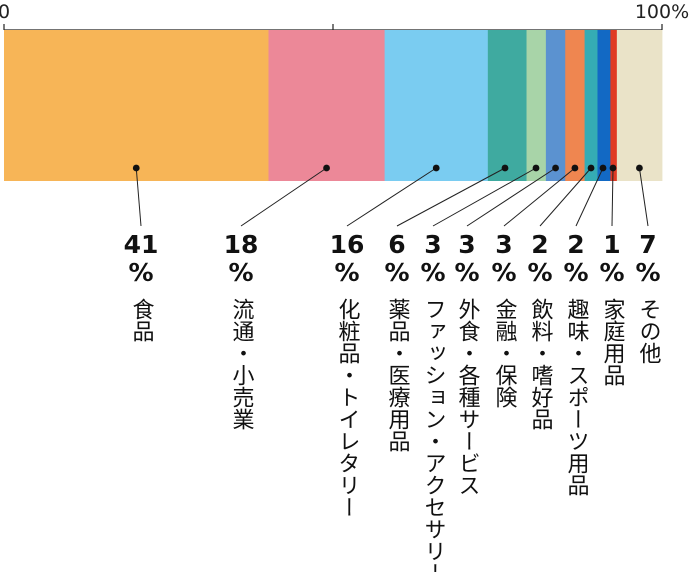 The height and width of the screenshot is (572, 695). Describe the element at coordinates (398, 375) in the screenshot. I see `category-label: 薬品・医療用品` at that location.